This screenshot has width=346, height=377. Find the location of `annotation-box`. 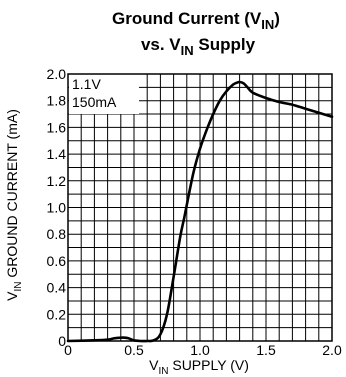

annotation-box is located at coordinates (104, 94).